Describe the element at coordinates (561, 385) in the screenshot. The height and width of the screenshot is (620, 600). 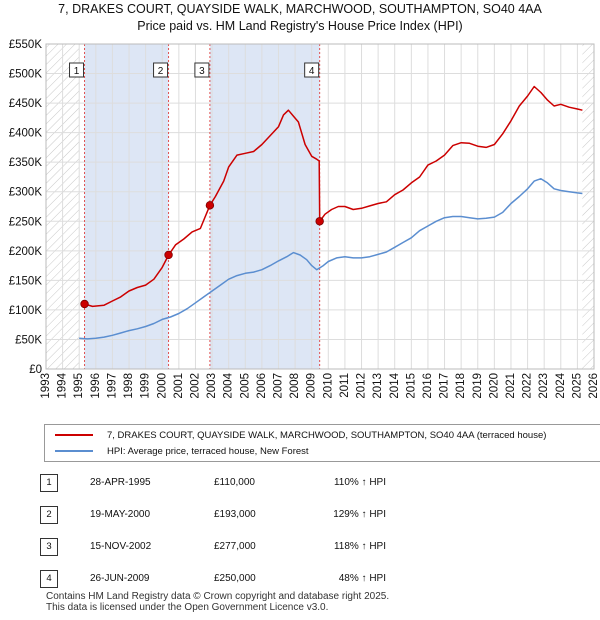
I see `x-tick-label: 2024` at that location.